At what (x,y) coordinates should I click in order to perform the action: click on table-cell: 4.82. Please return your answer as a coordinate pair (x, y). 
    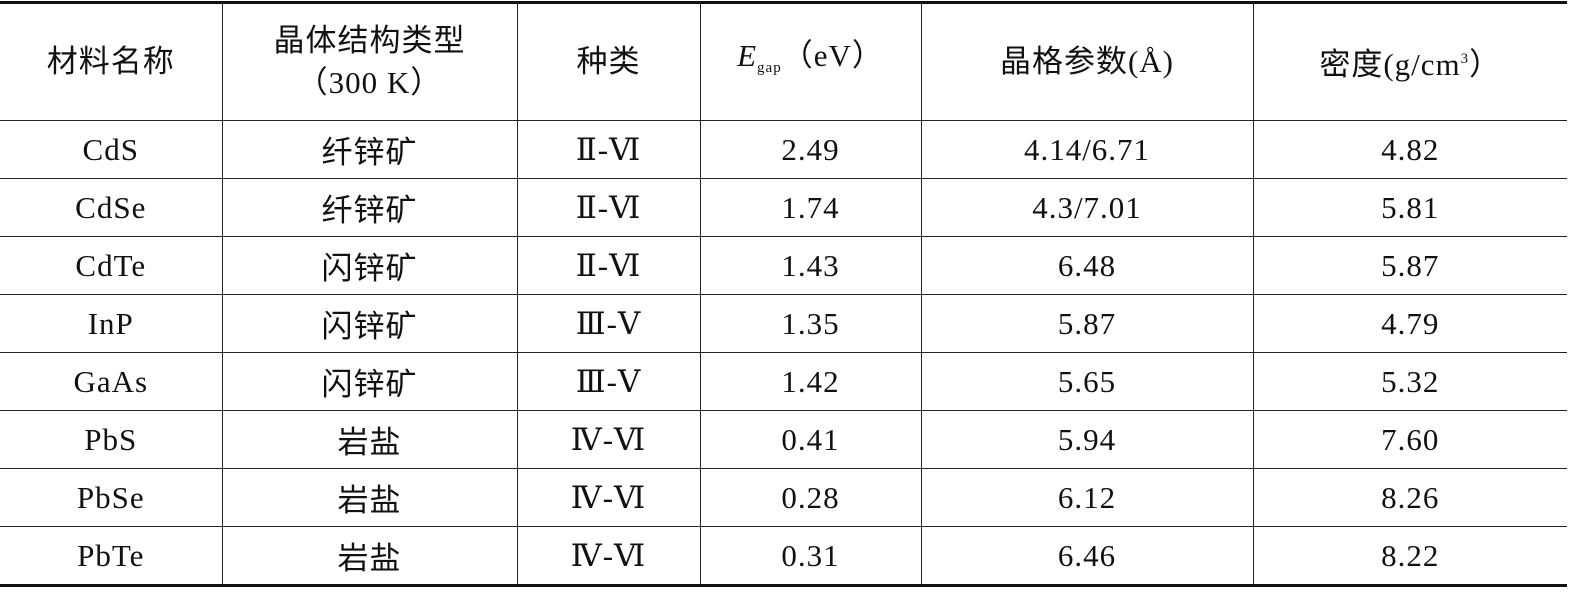
    Looking at the image, I should click on (1409, 149).